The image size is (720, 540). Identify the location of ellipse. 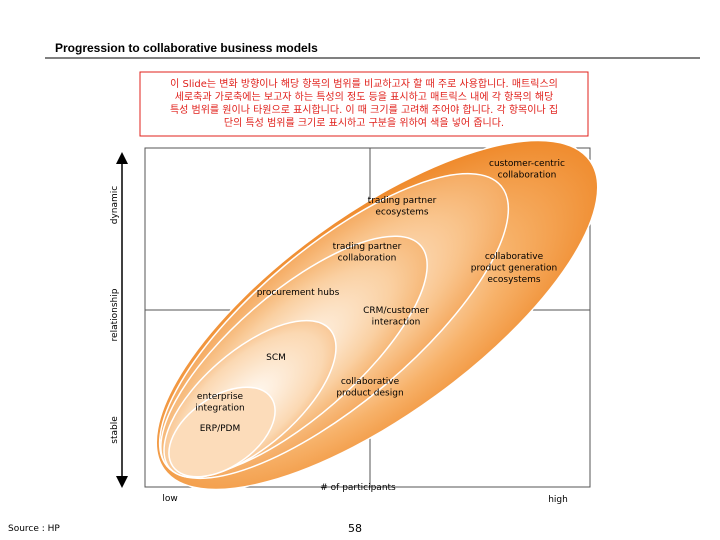
(222, 432).